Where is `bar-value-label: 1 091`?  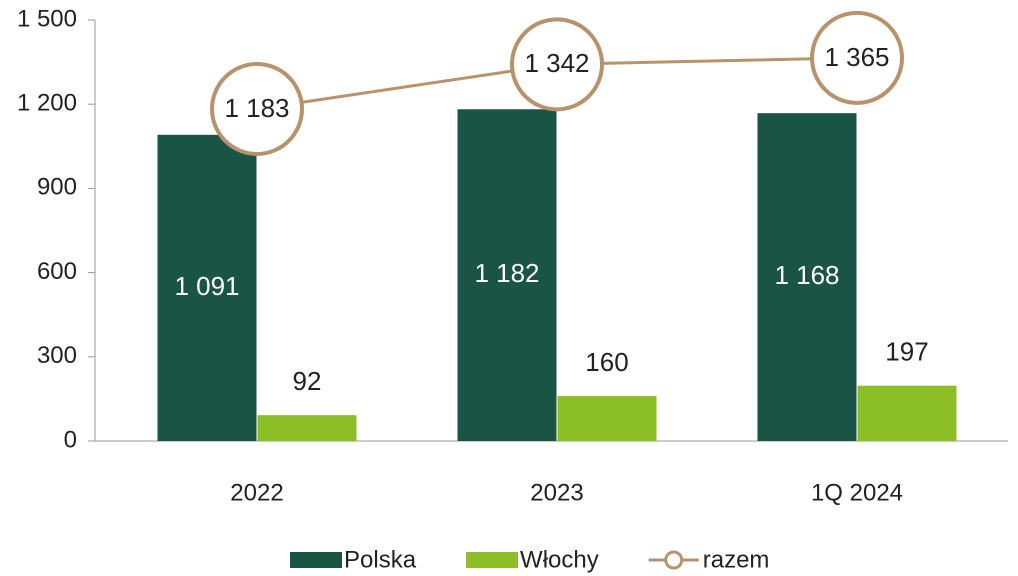
bar-value-label: 1 091 is located at coordinates (206, 286).